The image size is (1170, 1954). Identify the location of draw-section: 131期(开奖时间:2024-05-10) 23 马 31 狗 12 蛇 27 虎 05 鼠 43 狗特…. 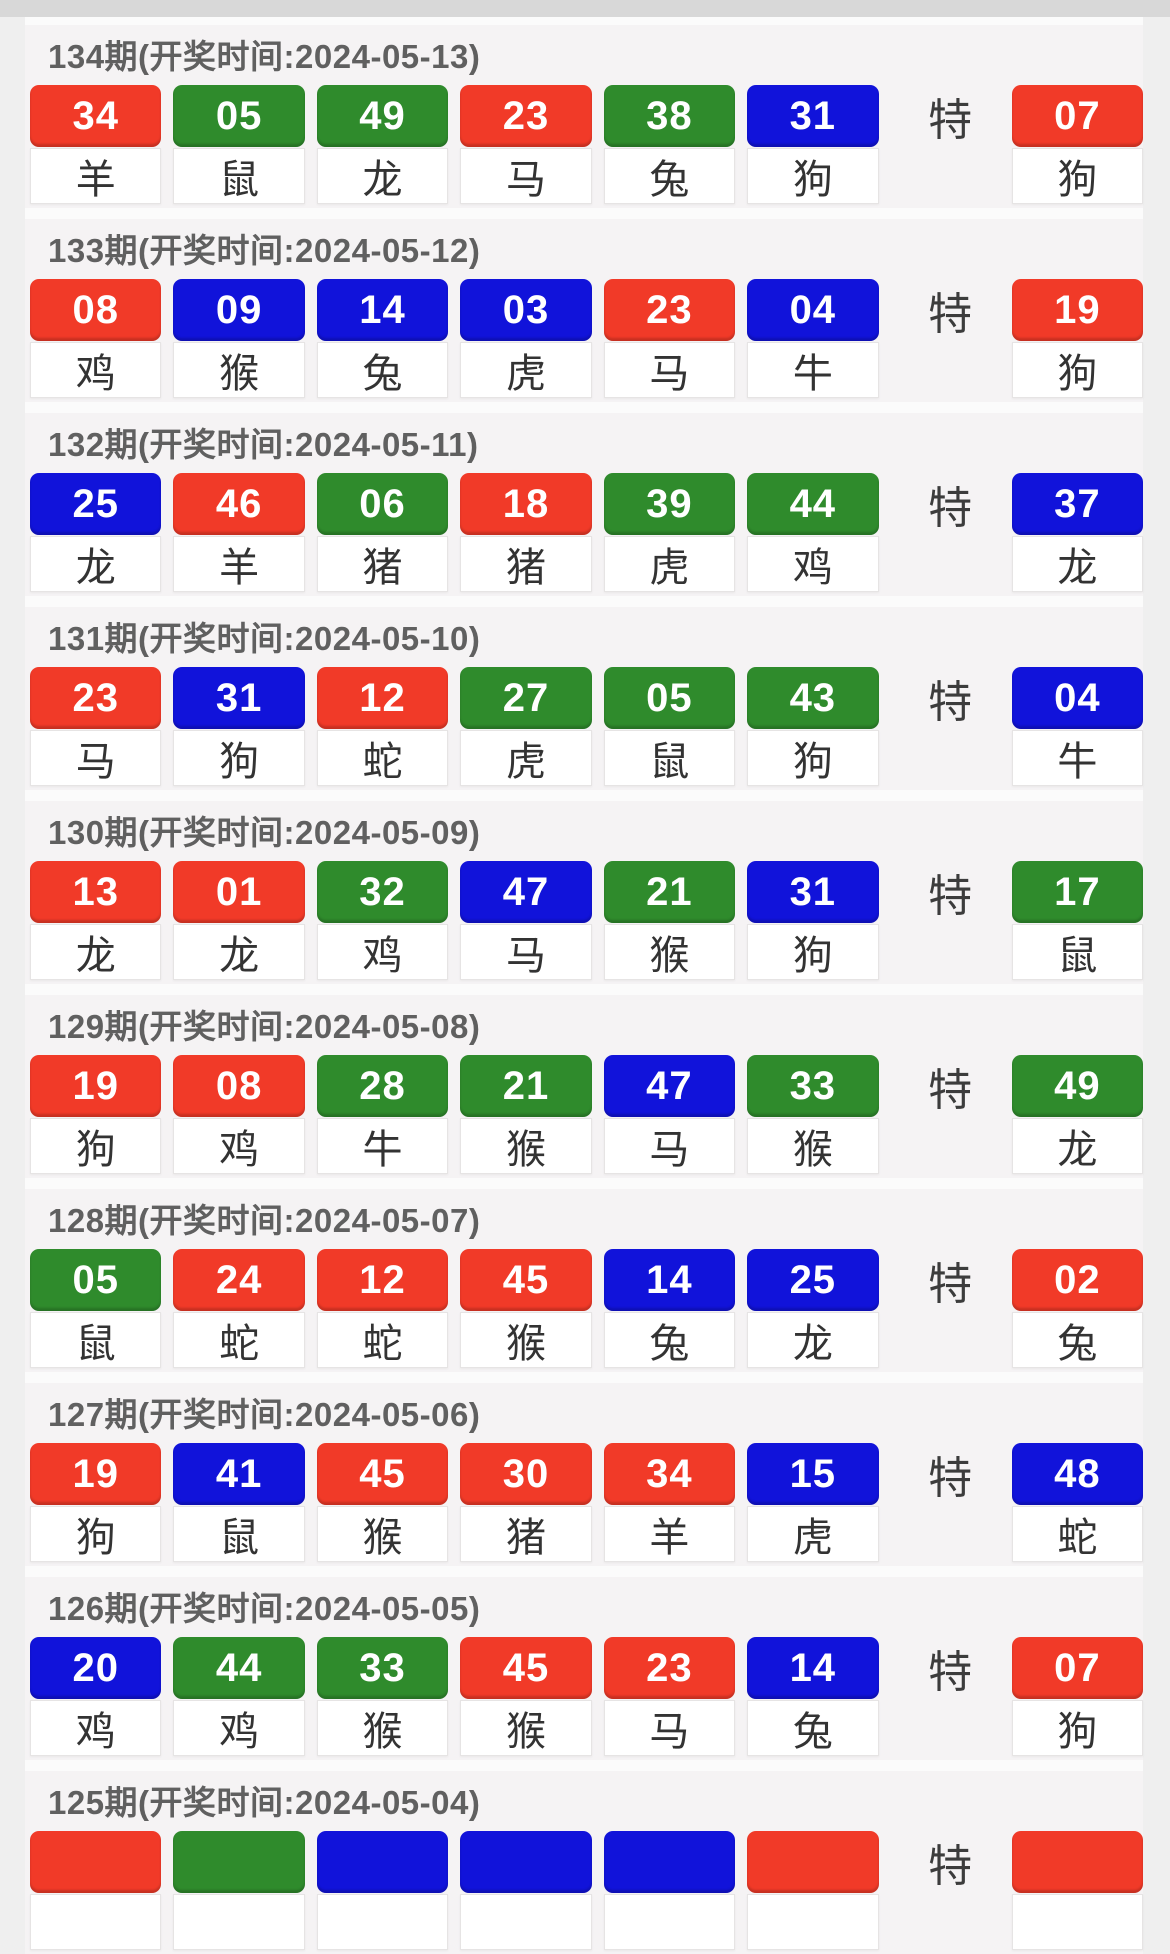
(584, 698).